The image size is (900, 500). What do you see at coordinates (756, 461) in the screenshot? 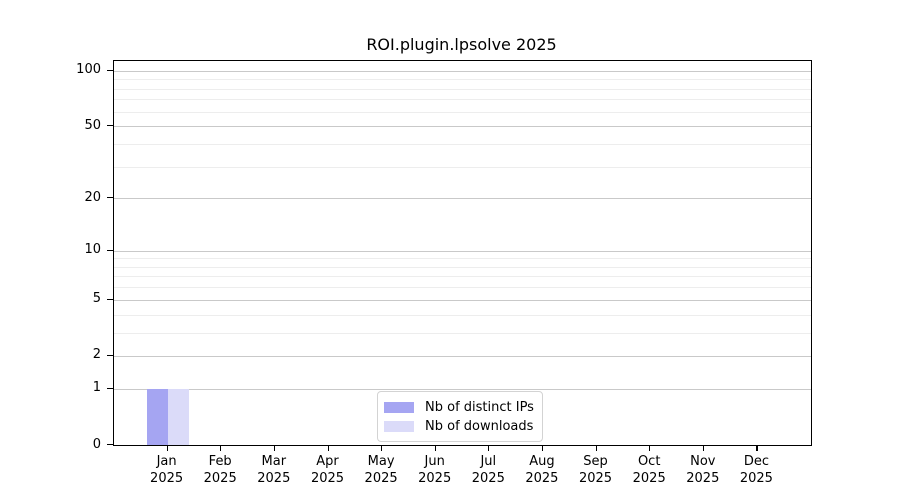
I see `x-tick-month: Dec` at bounding box center [756, 461].